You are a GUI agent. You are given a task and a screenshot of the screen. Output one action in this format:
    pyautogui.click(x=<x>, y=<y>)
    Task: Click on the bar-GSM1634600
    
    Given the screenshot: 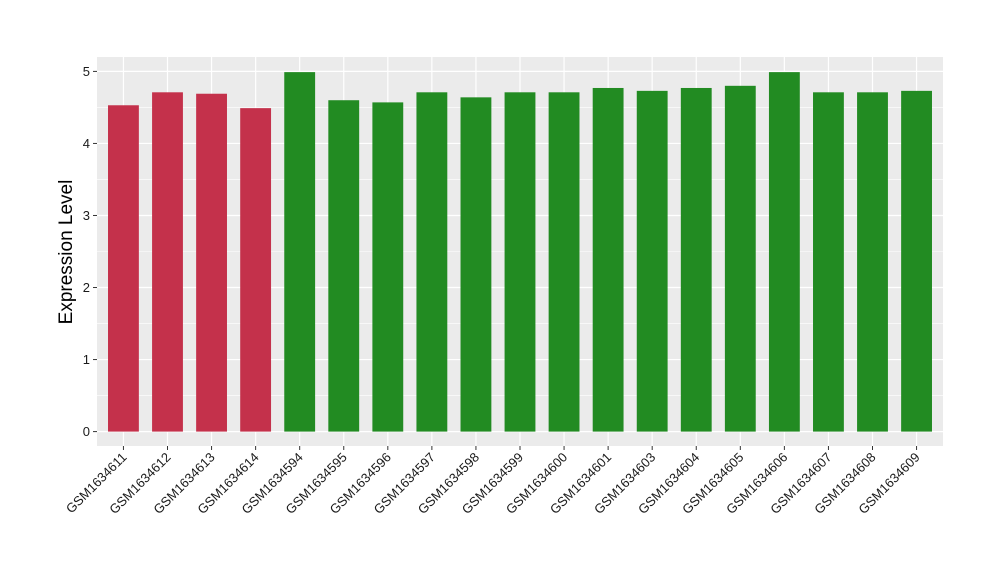 What is the action you would take?
    pyautogui.click(x=564, y=262)
    